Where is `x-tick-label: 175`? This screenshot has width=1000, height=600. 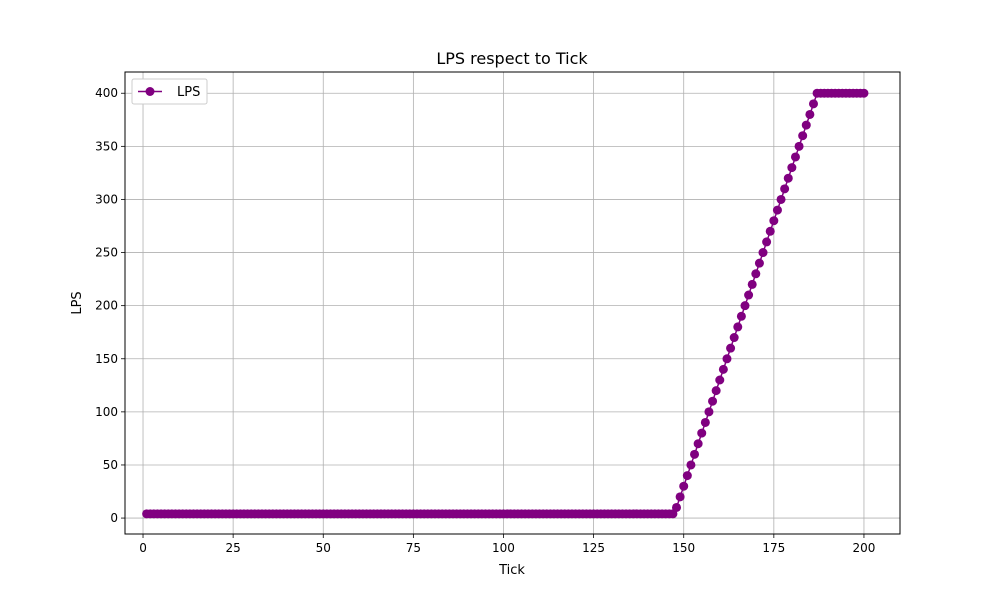
x-tick-label: 175 is located at coordinates (773, 548).